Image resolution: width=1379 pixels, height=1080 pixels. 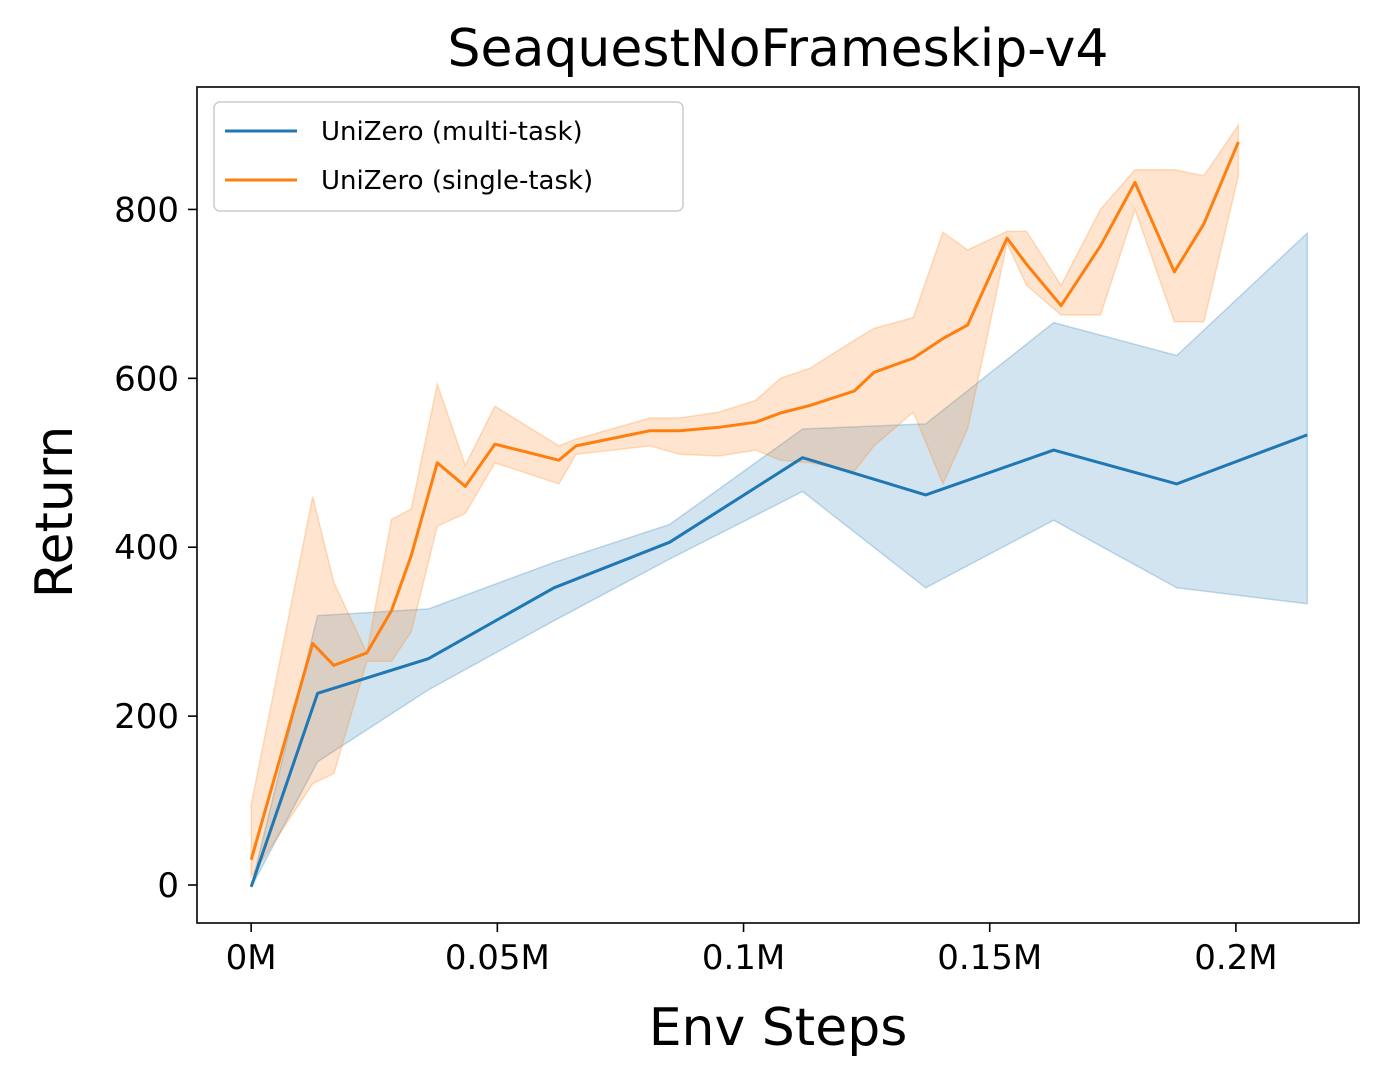 What do you see at coordinates (778, 1028) in the screenshot?
I see `x-axis-label: Env Steps` at bounding box center [778, 1028].